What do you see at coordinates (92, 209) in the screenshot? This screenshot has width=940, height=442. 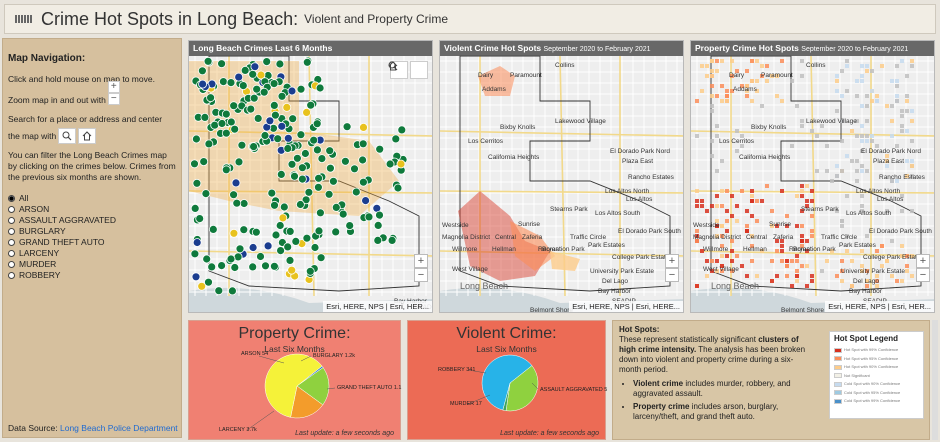 I see `crime-filter-option: ARSON` at bounding box center [92, 209].